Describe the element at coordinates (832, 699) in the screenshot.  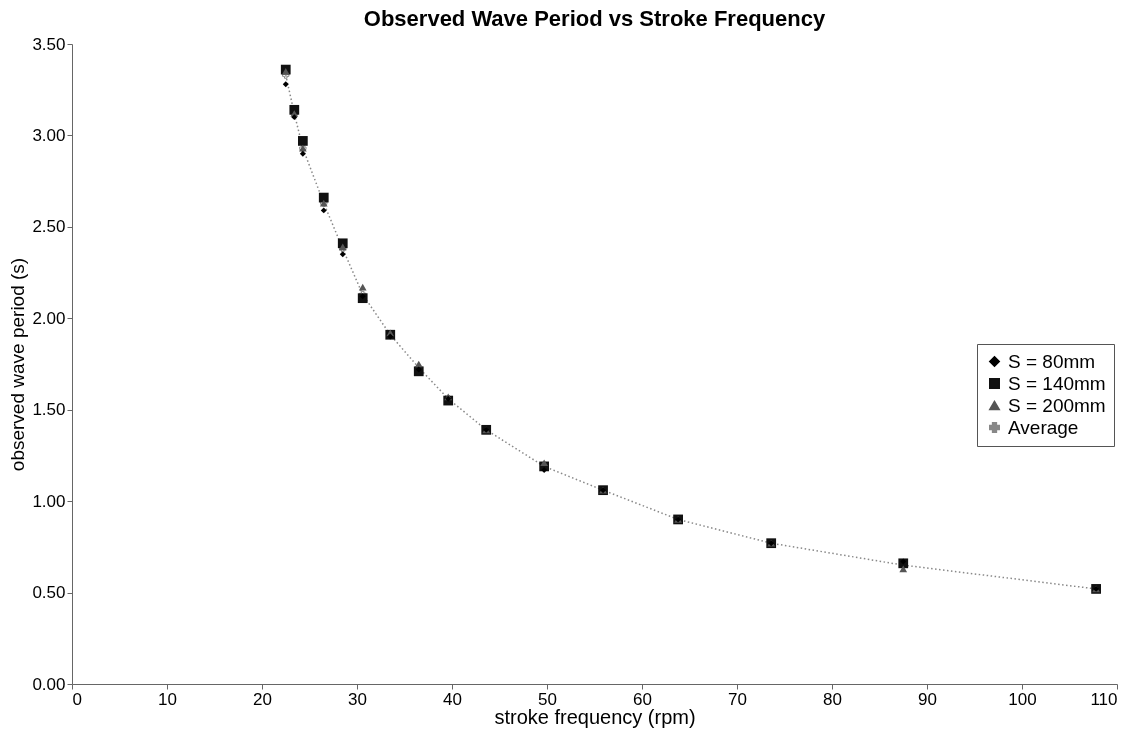
I see `x-tick-label: 80` at that location.